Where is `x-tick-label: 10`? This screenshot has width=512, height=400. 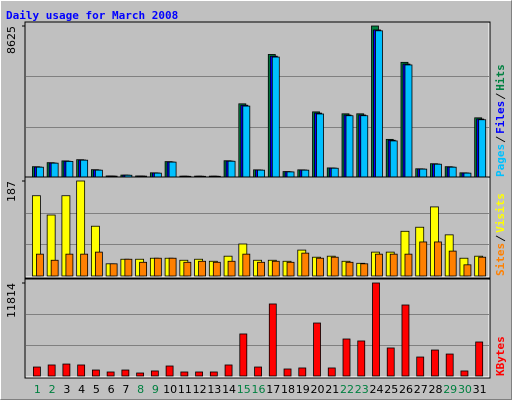
x-tick-label: 10 is located at coordinates (170, 389).